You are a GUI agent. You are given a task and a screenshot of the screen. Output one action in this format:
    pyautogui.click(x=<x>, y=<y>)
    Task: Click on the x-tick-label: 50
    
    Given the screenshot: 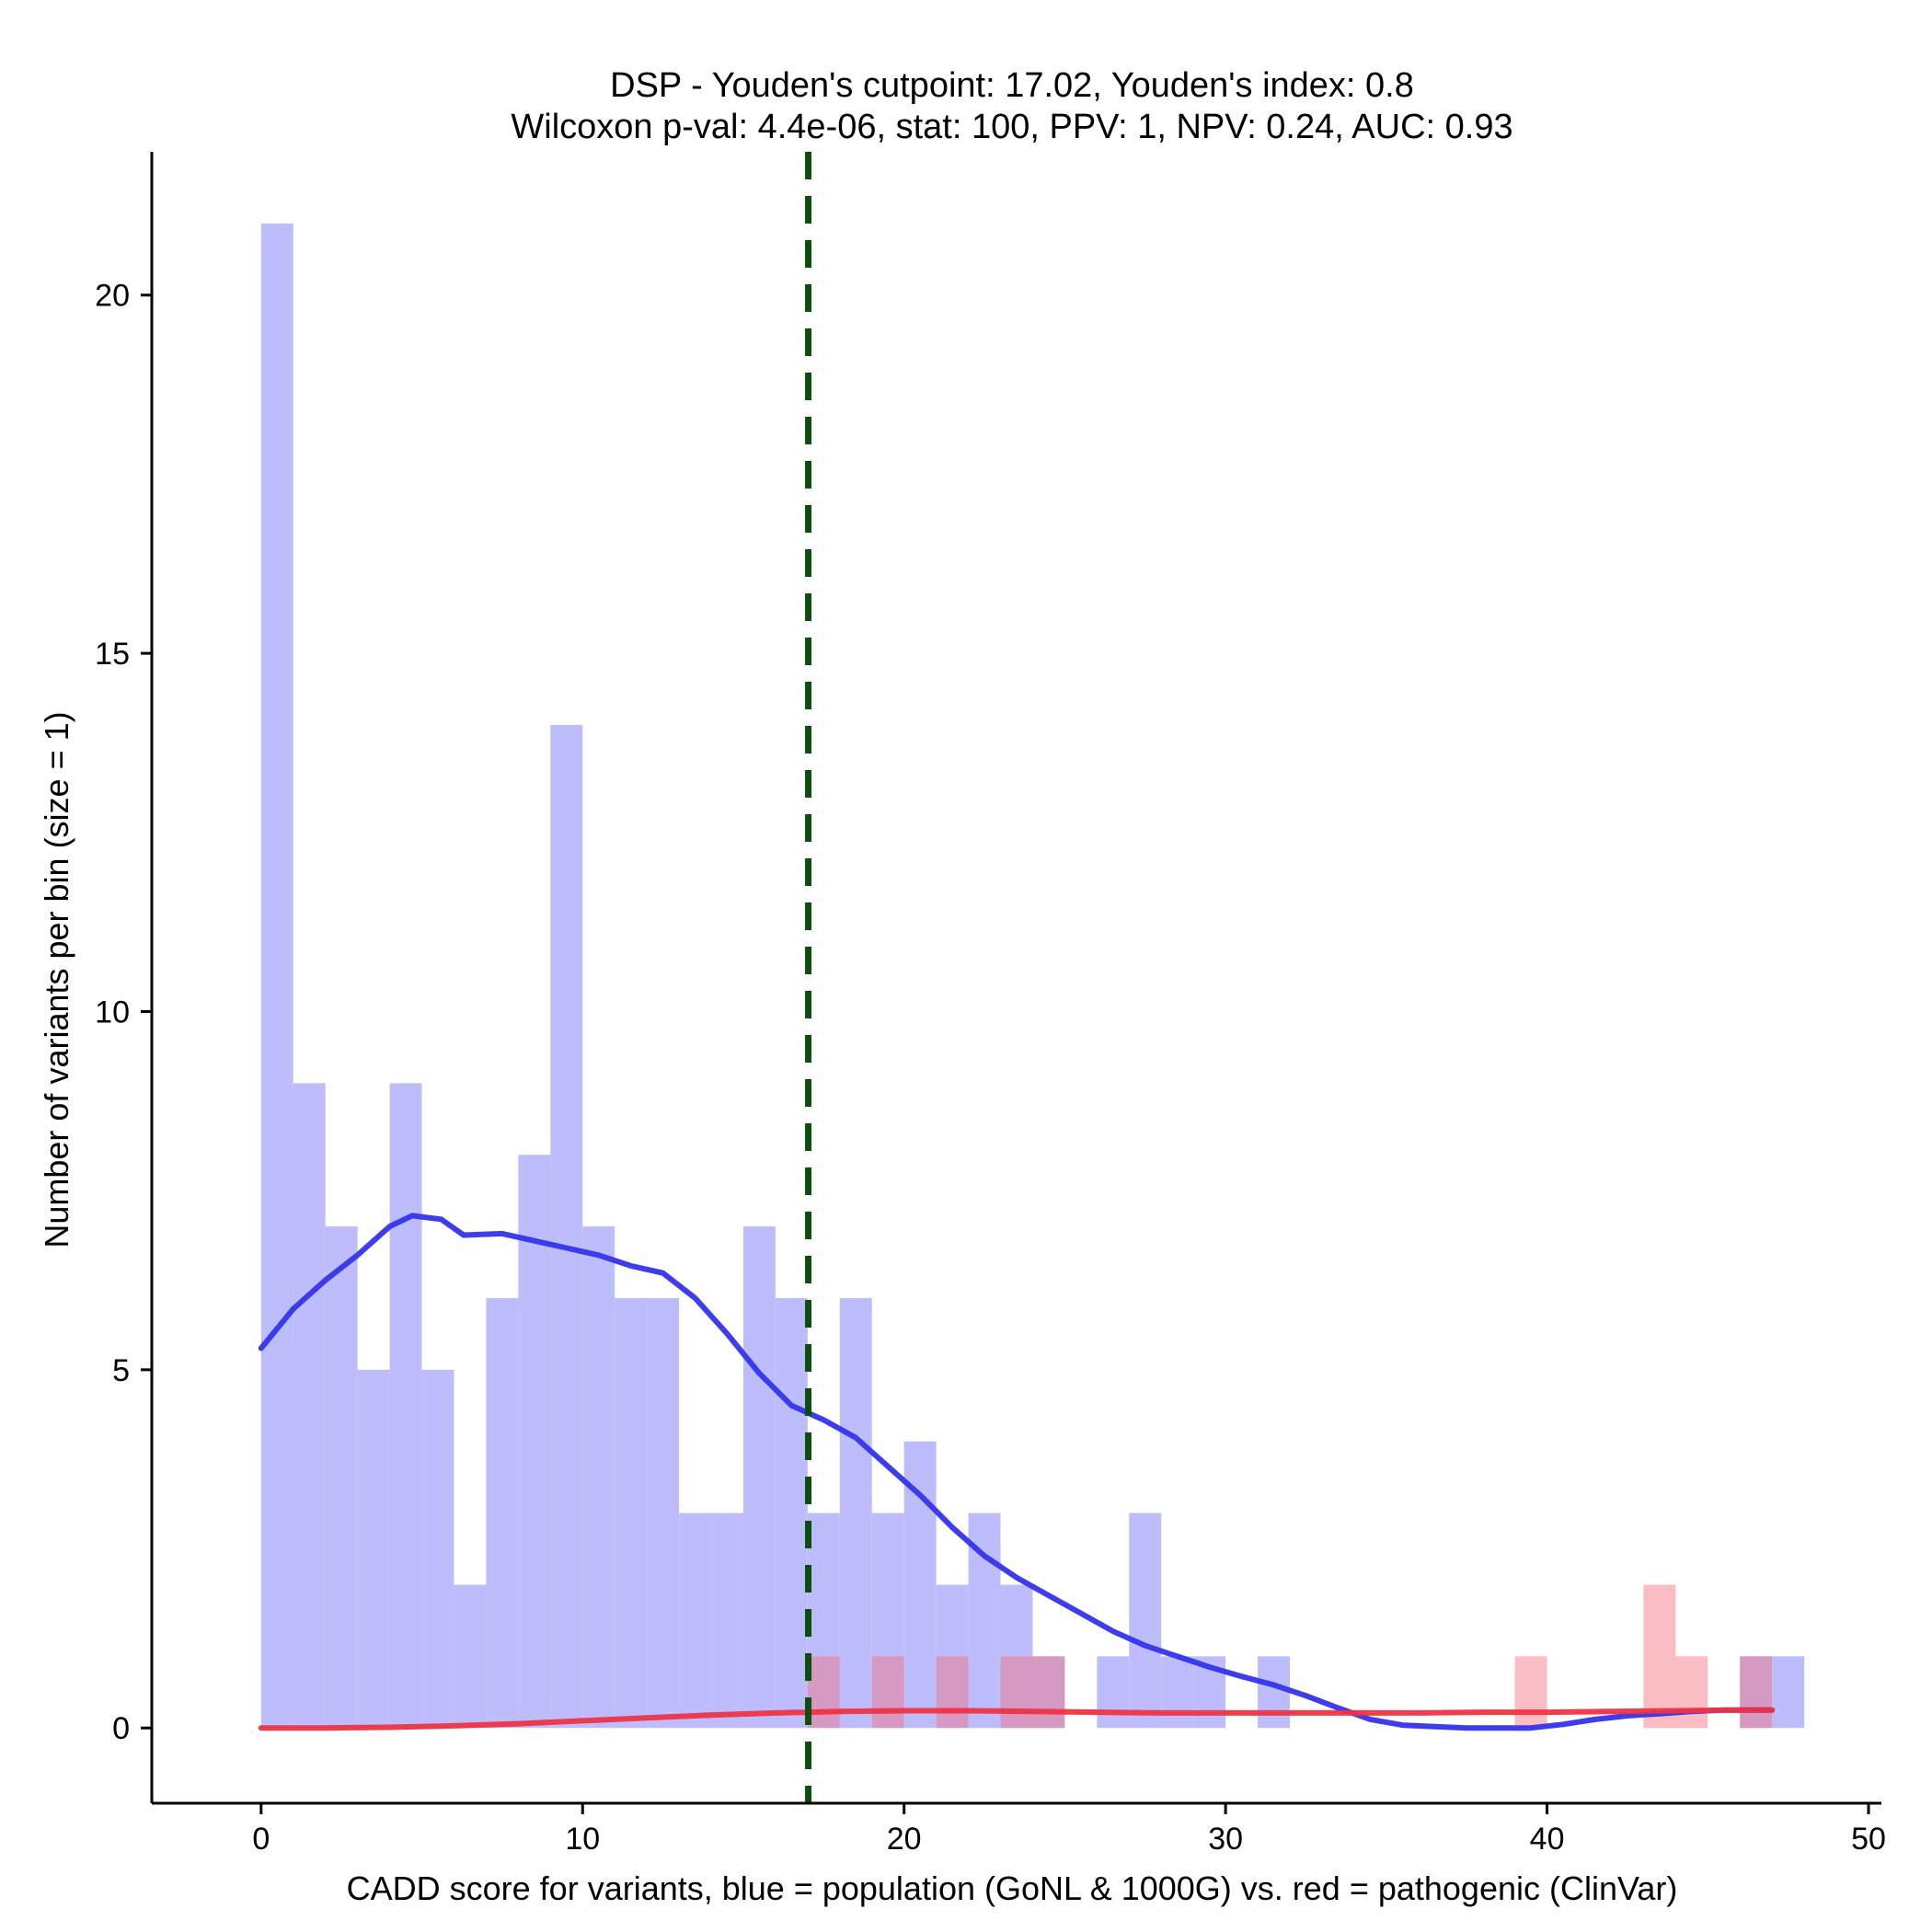 What is the action you would take?
    pyautogui.click(x=1868, y=1839)
    